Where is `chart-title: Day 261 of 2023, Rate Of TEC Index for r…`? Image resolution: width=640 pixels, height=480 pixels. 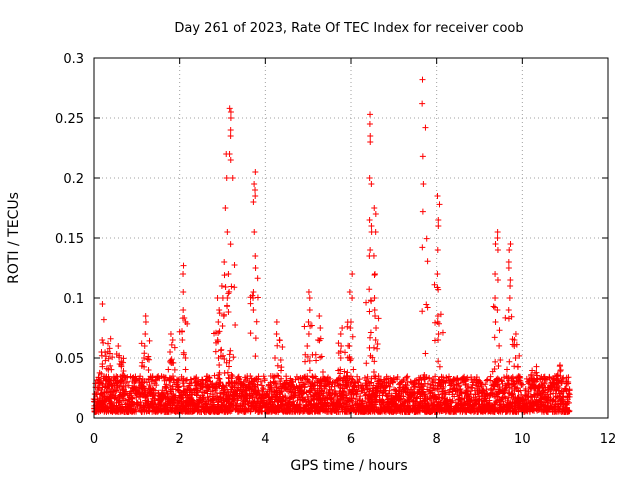 chart-title: Day 261 of 2023, Rate Of TEC Index for r… is located at coordinates (348, 28).